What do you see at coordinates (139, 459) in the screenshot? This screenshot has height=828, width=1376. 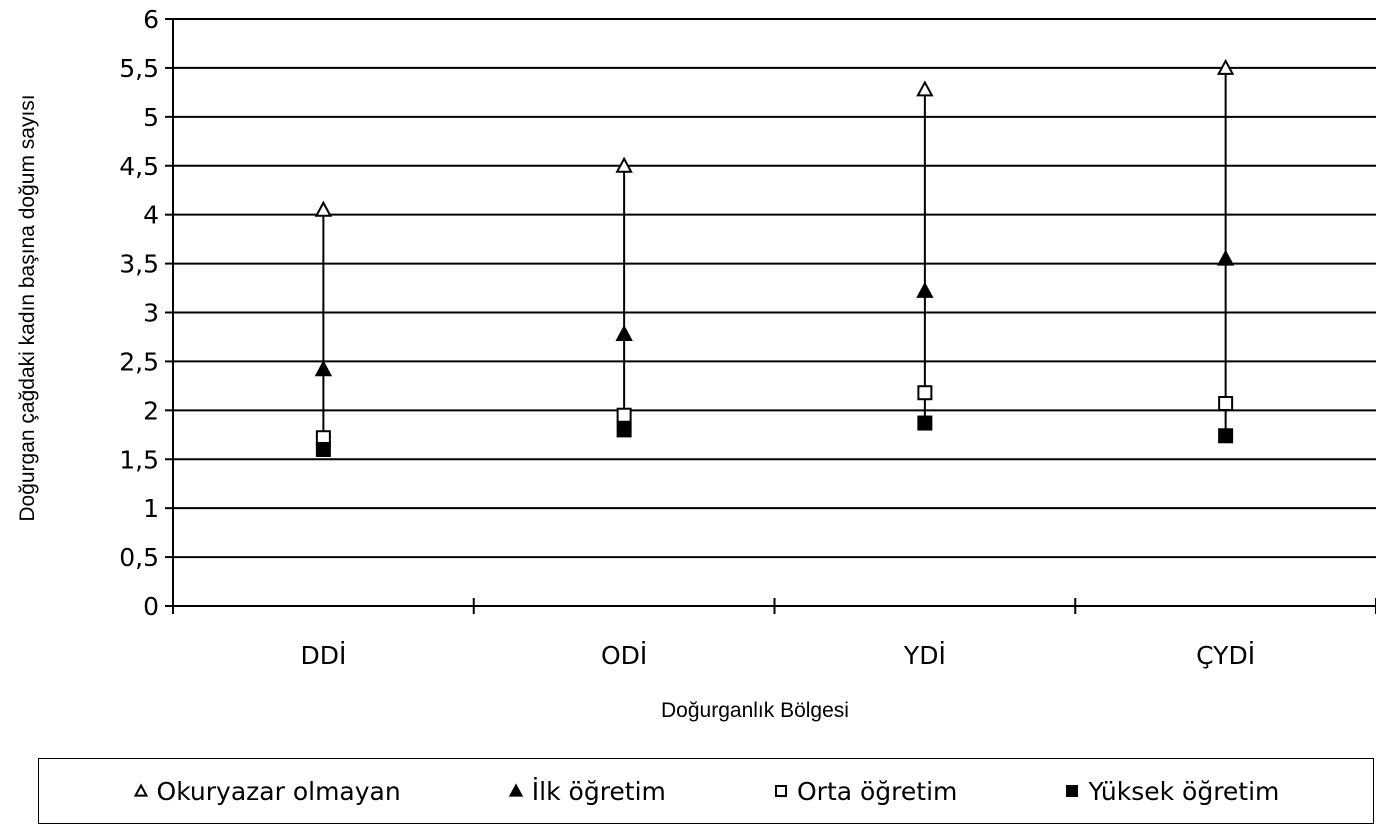 I see `y-tick-label: 1,5` at bounding box center [139, 459].